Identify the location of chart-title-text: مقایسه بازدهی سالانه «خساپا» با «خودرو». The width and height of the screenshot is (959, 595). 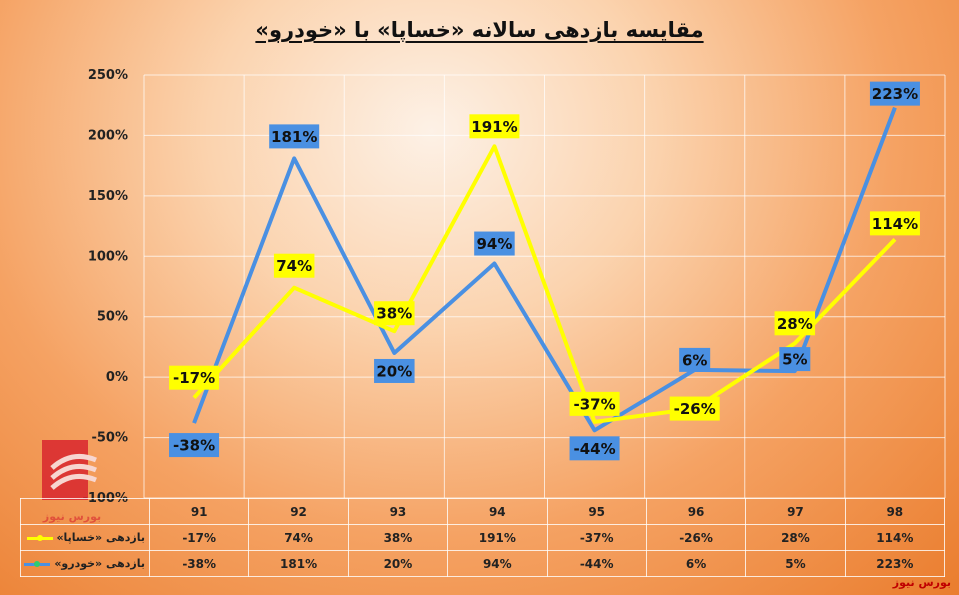
(479, 30).